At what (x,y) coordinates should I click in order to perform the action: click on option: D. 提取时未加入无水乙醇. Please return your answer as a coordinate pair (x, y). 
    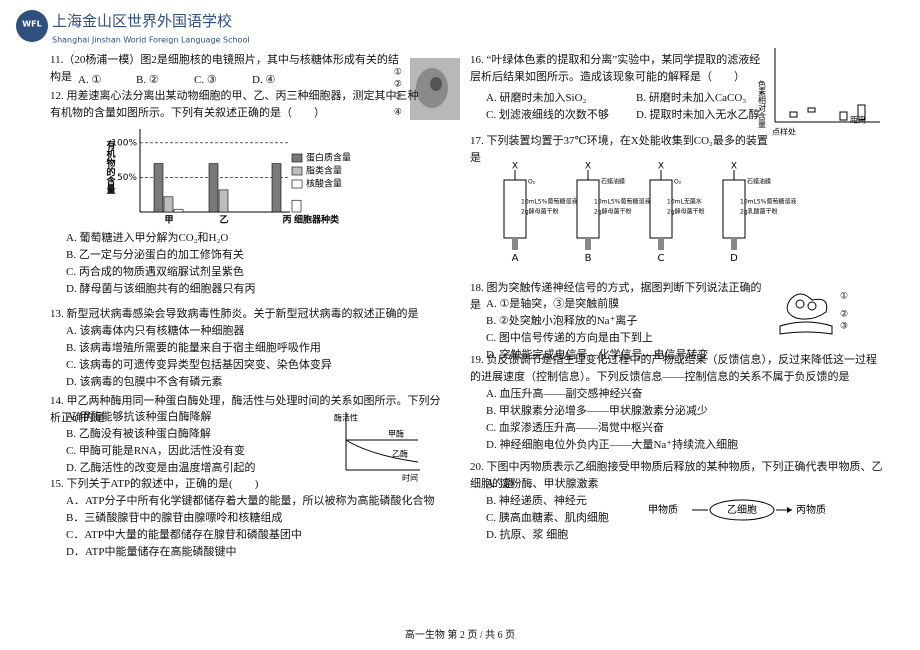
    Looking at the image, I should click on (698, 115).